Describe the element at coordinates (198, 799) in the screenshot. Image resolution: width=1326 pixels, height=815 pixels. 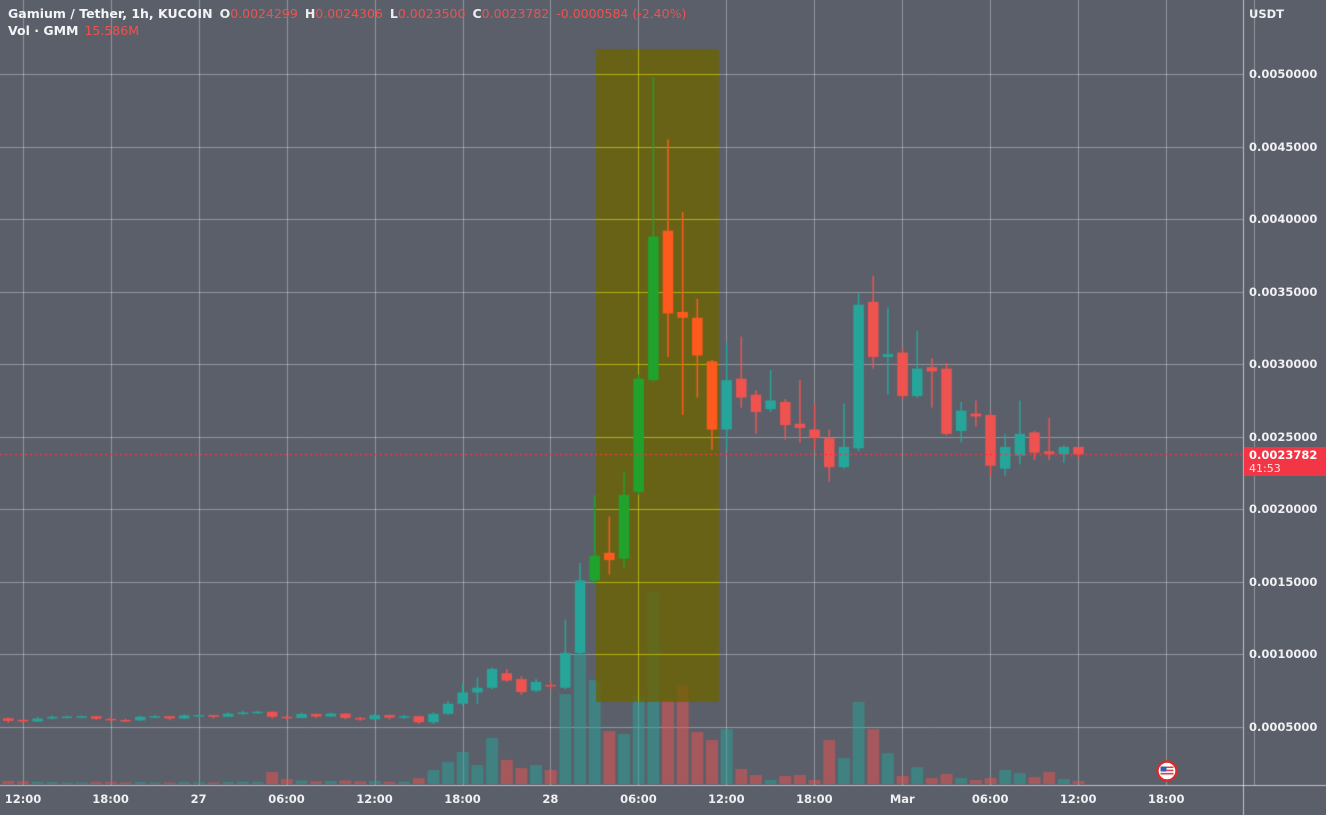
I see `time-axis-tick: 27` at that location.